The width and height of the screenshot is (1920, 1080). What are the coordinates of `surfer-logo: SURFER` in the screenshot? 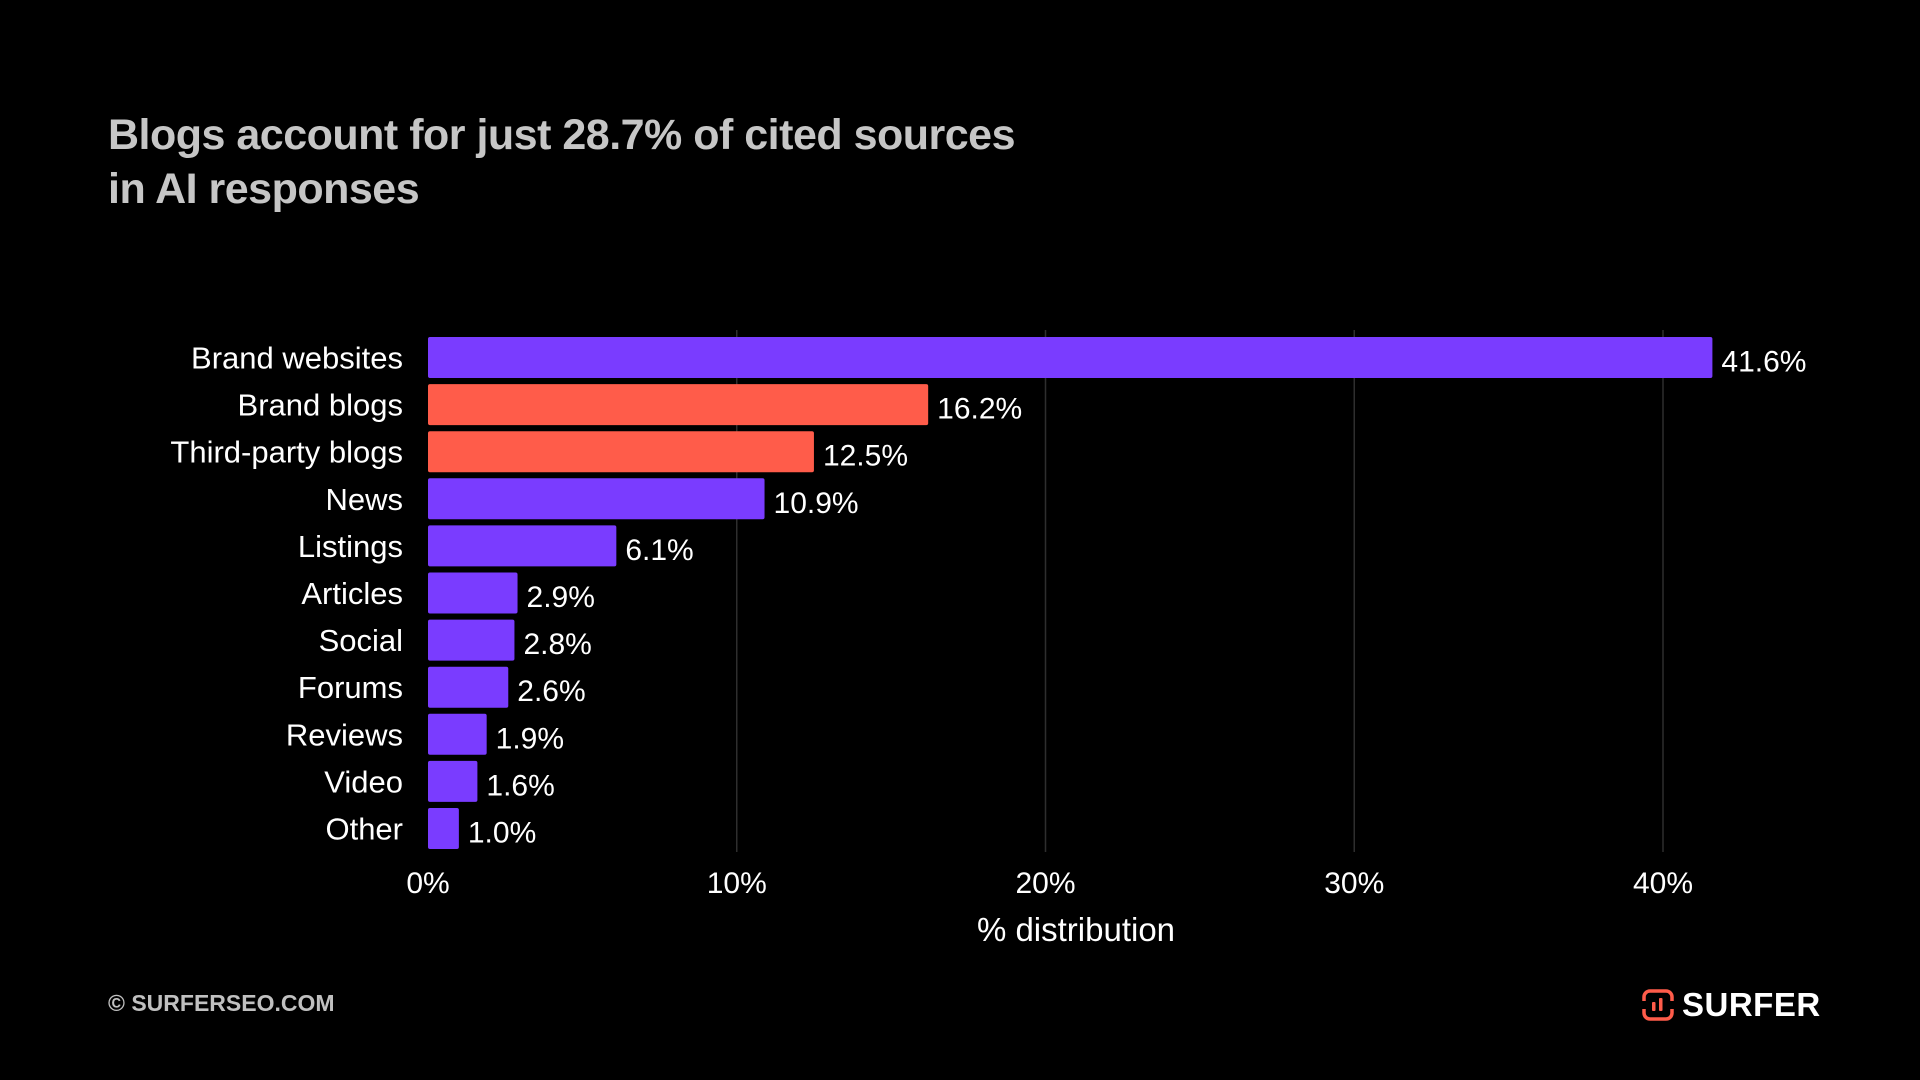 It's located at (1731, 1005).